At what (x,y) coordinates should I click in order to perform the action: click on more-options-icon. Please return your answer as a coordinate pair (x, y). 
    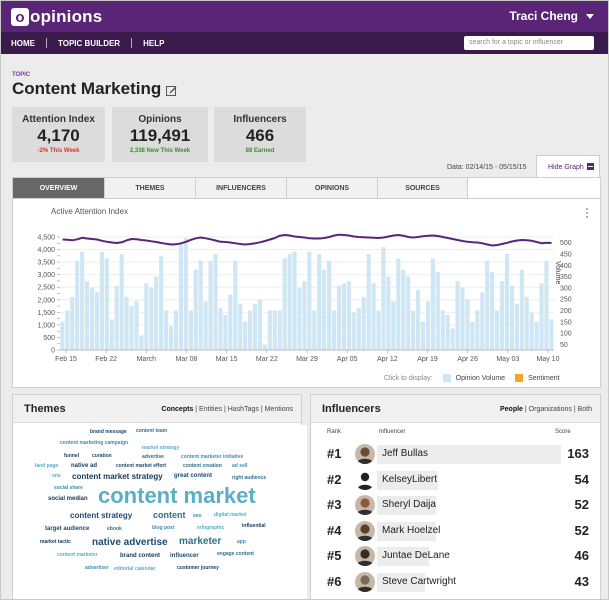
    Looking at the image, I should click on (588, 214).